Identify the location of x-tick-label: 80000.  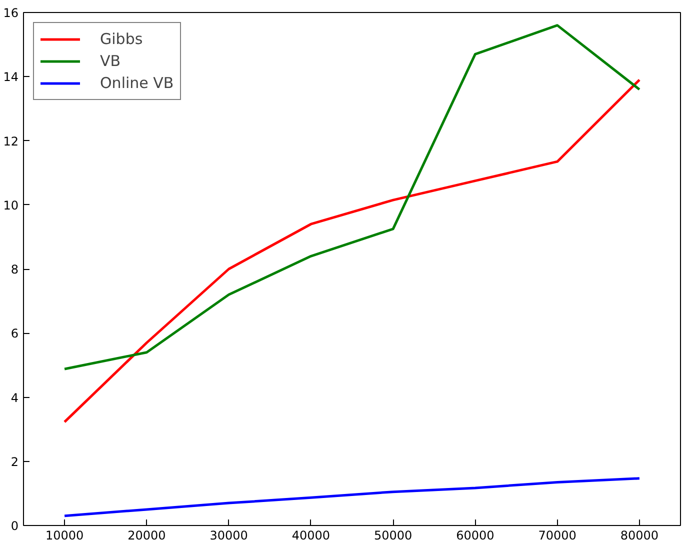
(639, 535).